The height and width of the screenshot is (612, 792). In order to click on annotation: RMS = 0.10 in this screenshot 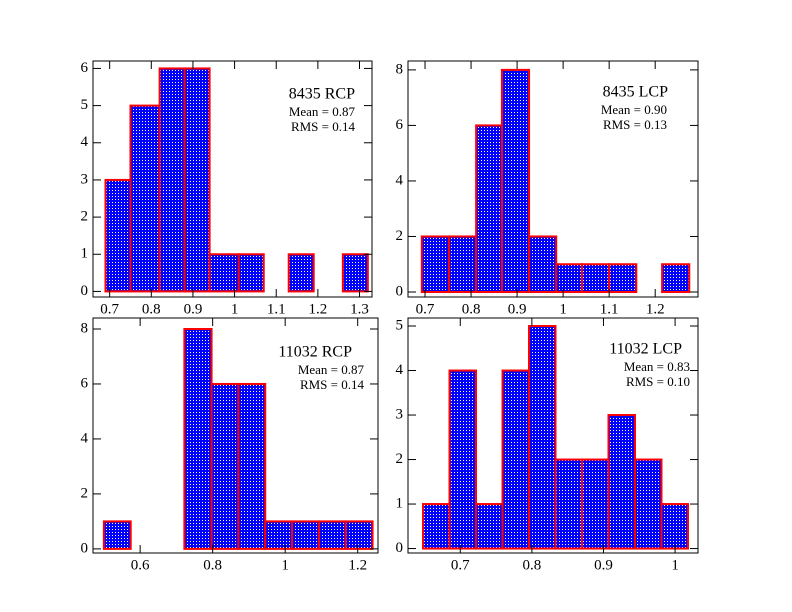, I will do `click(658, 381)`.